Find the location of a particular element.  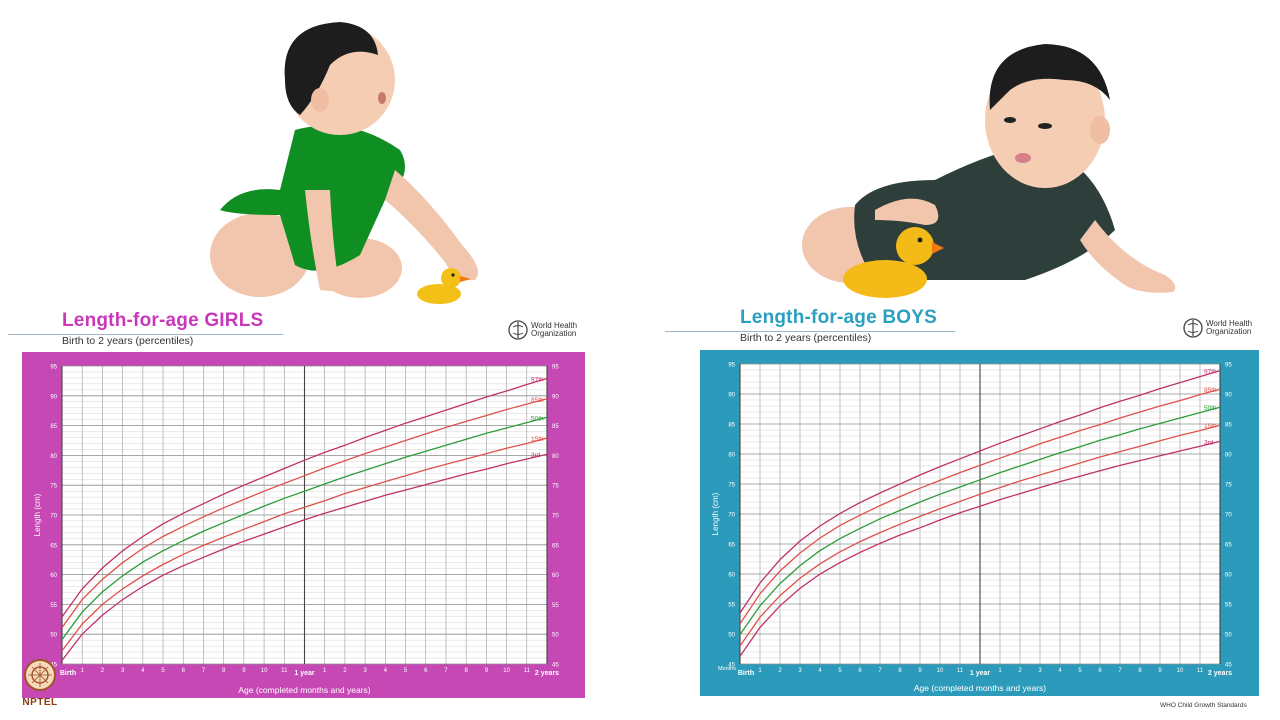

percentile-label: 85th is located at coordinates (1210, 390).